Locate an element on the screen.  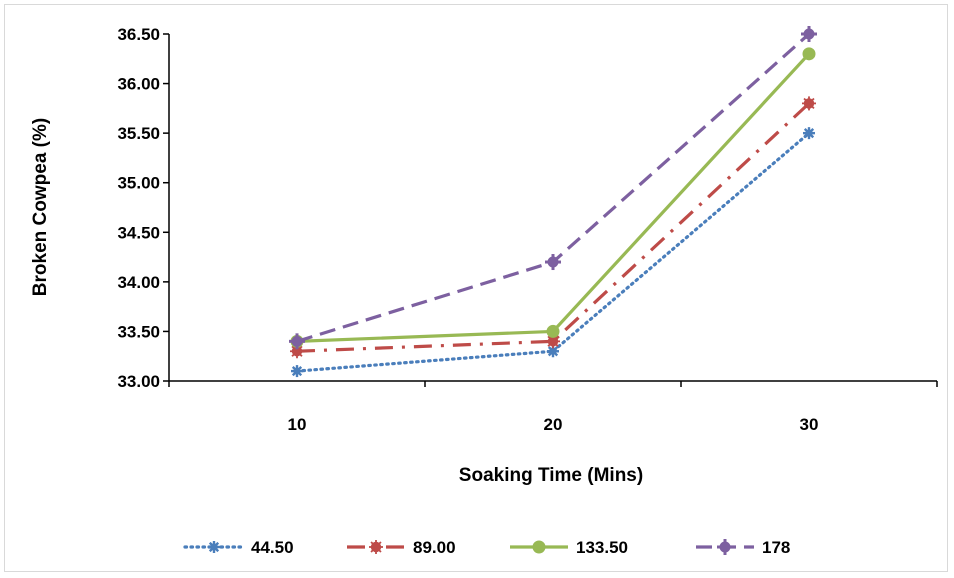
y-tick-label: 35.00 is located at coordinates (138, 183).